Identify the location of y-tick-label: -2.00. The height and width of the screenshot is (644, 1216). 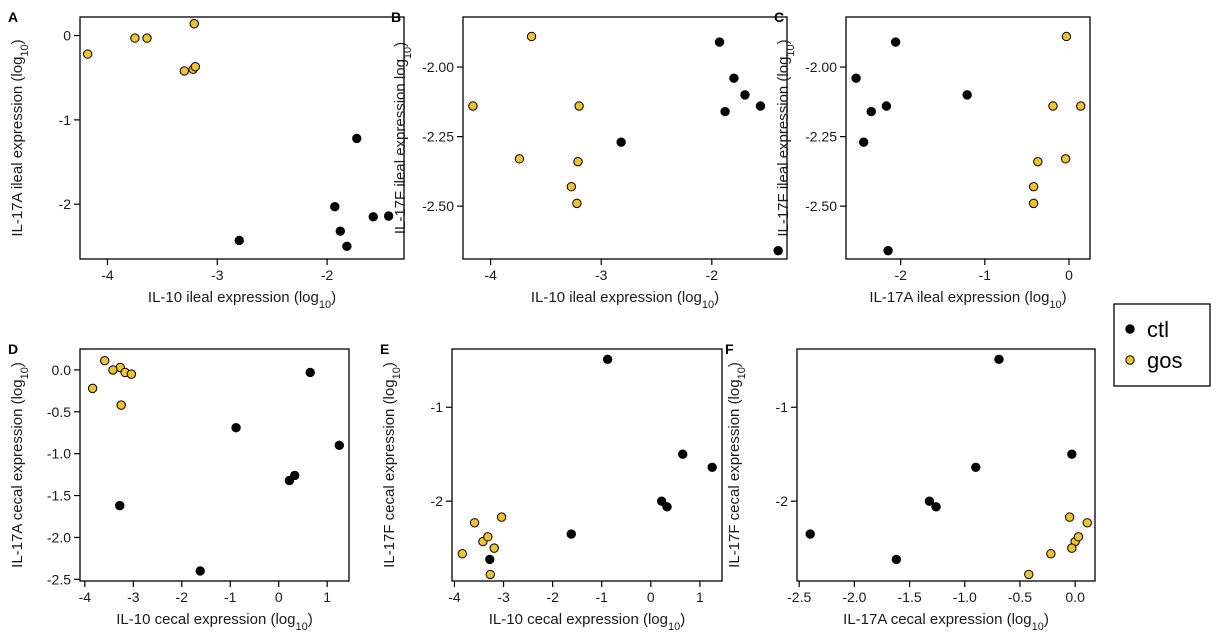
(821, 67).